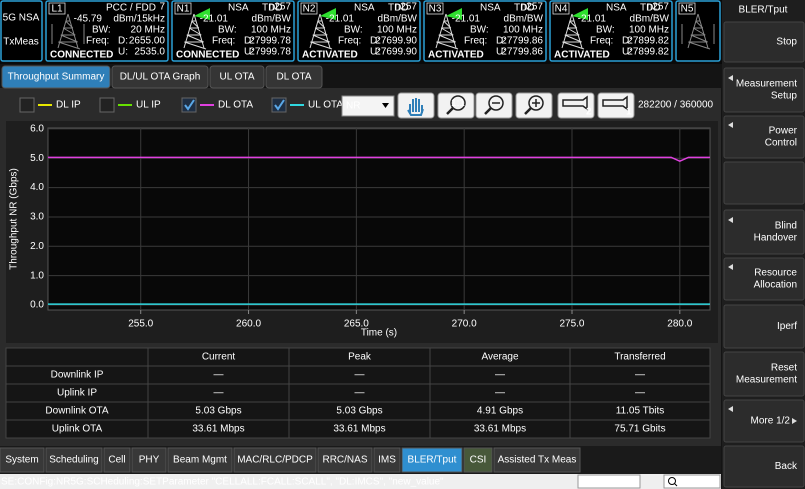  Describe the element at coordinates (218, 411) in the screenshot. I see `cell-value: 5.03 Gbps` at that location.